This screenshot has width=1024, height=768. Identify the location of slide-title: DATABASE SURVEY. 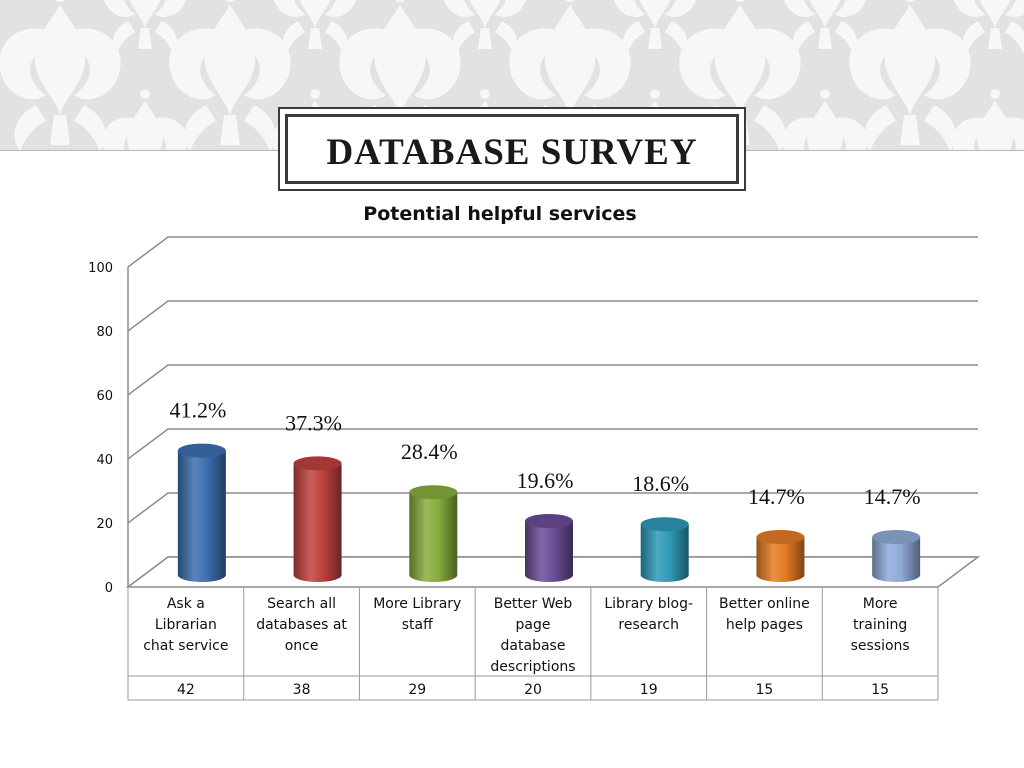
(512, 152).